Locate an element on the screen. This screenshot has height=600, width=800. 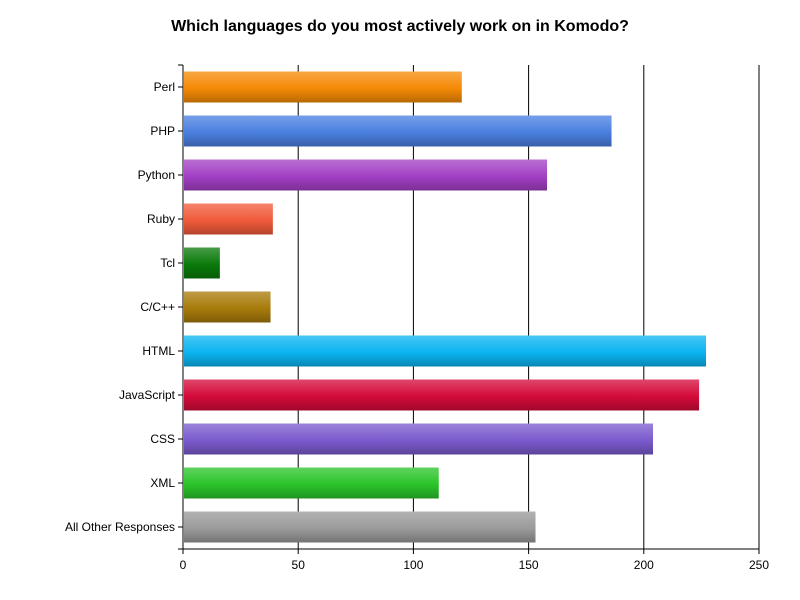
y-tick-label: PHP is located at coordinates (162, 131).